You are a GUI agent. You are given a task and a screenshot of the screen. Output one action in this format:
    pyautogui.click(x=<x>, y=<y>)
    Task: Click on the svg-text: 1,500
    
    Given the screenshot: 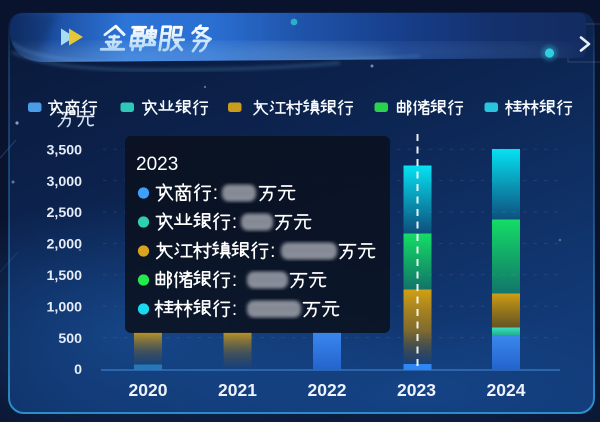 What is the action you would take?
    pyautogui.click(x=64, y=276)
    